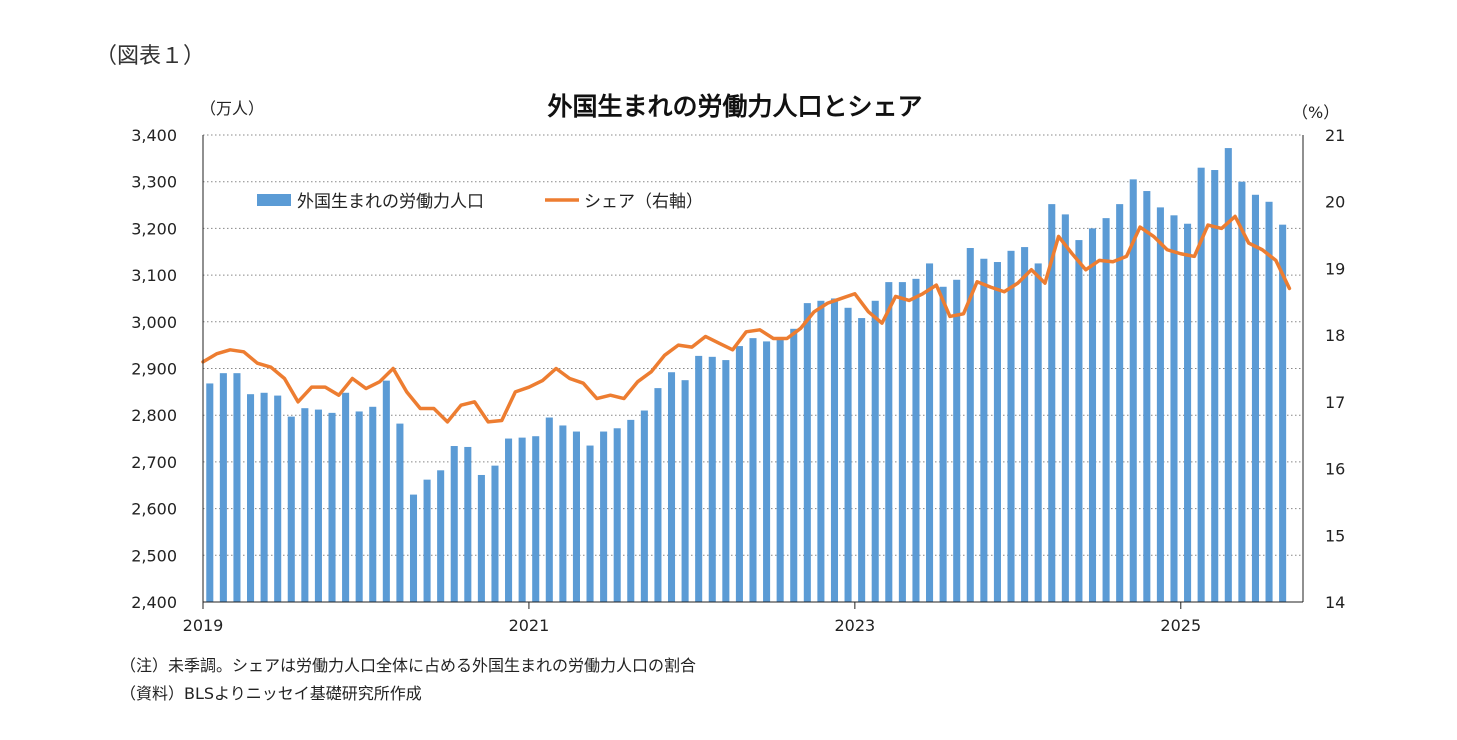  Describe the element at coordinates (529, 625) in the screenshot. I see `x-tick-label: 2021` at that location.